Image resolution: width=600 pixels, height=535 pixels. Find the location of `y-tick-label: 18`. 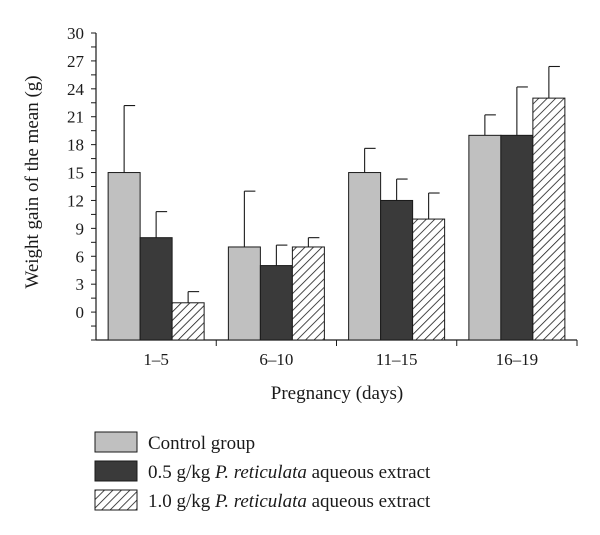

y-tick-label: 18 is located at coordinates (75, 145).